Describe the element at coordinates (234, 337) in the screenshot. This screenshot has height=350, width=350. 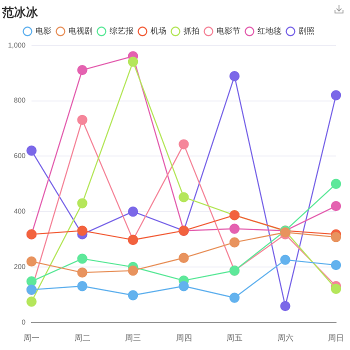
I see `x-tick-label: 周五` at that location.